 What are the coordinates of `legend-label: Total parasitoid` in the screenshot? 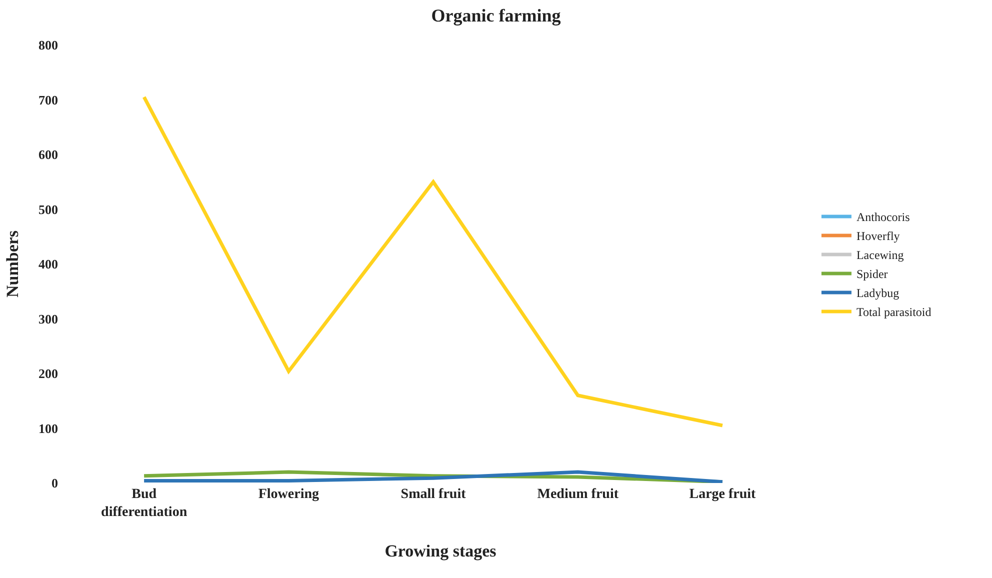 It's located at (894, 312).